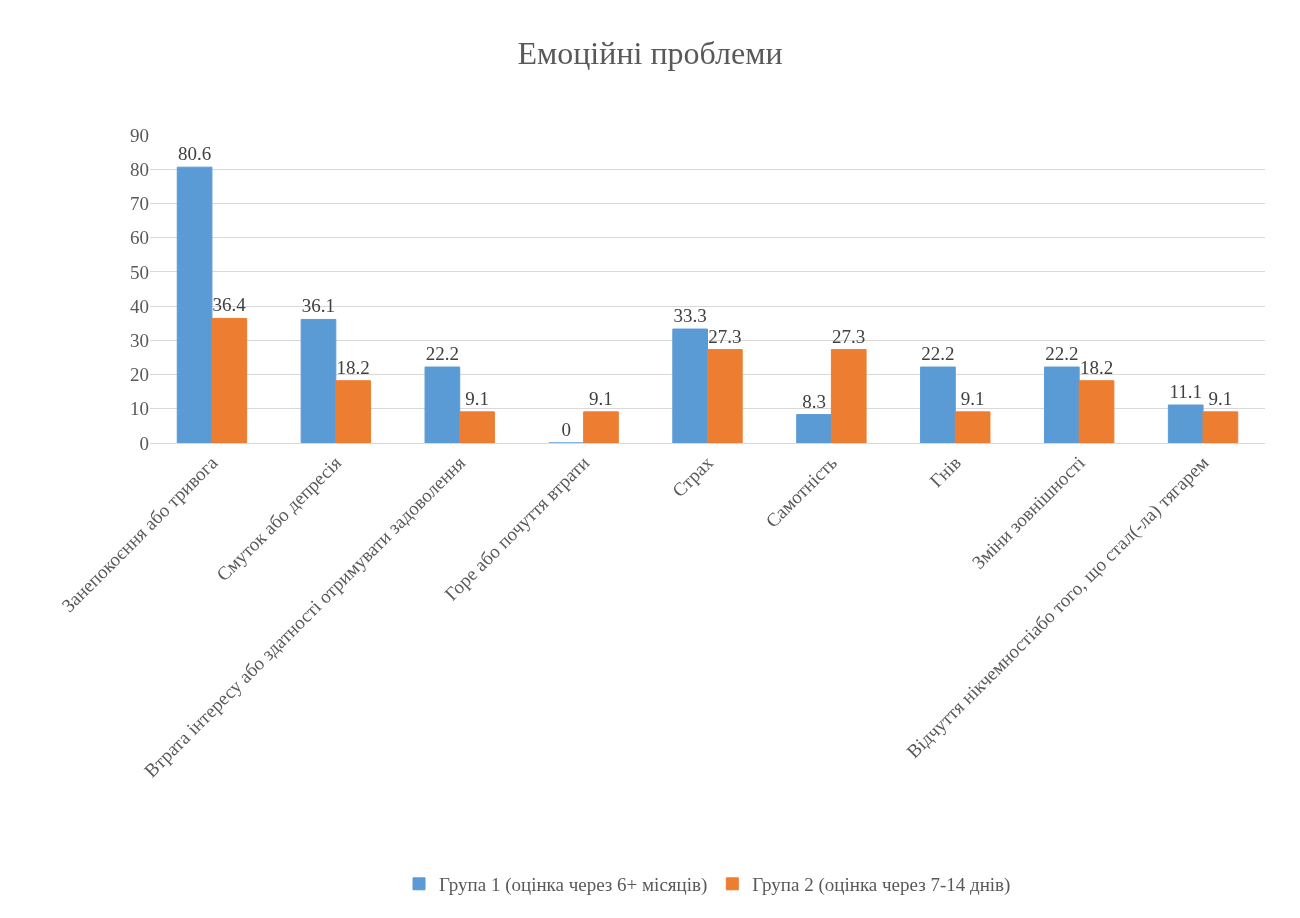 This screenshot has height=918, width=1300. I want to click on data-label: 8.3, so click(814, 401).